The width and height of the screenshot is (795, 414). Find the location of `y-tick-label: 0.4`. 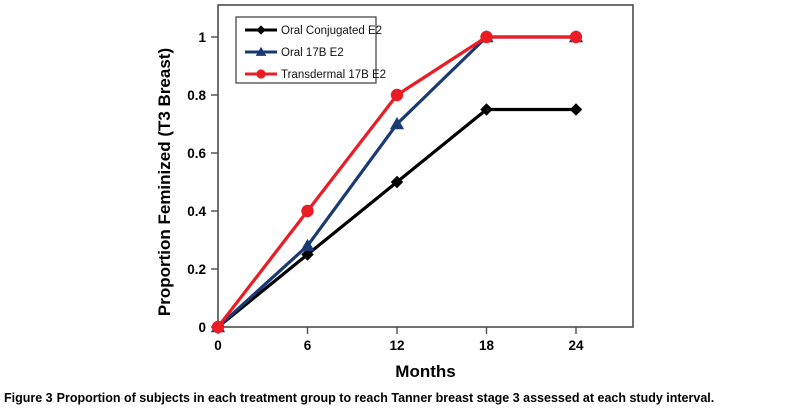

y-tick-label: 0.4 is located at coordinates (196, 211).